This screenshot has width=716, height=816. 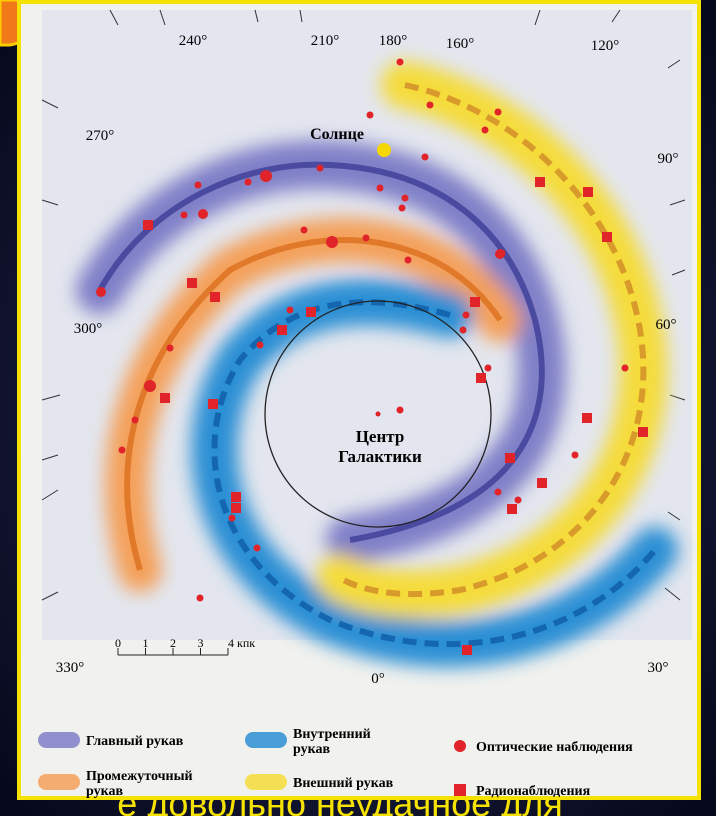 I want to click on angle-label: 300°, so click(x=88, y=329).